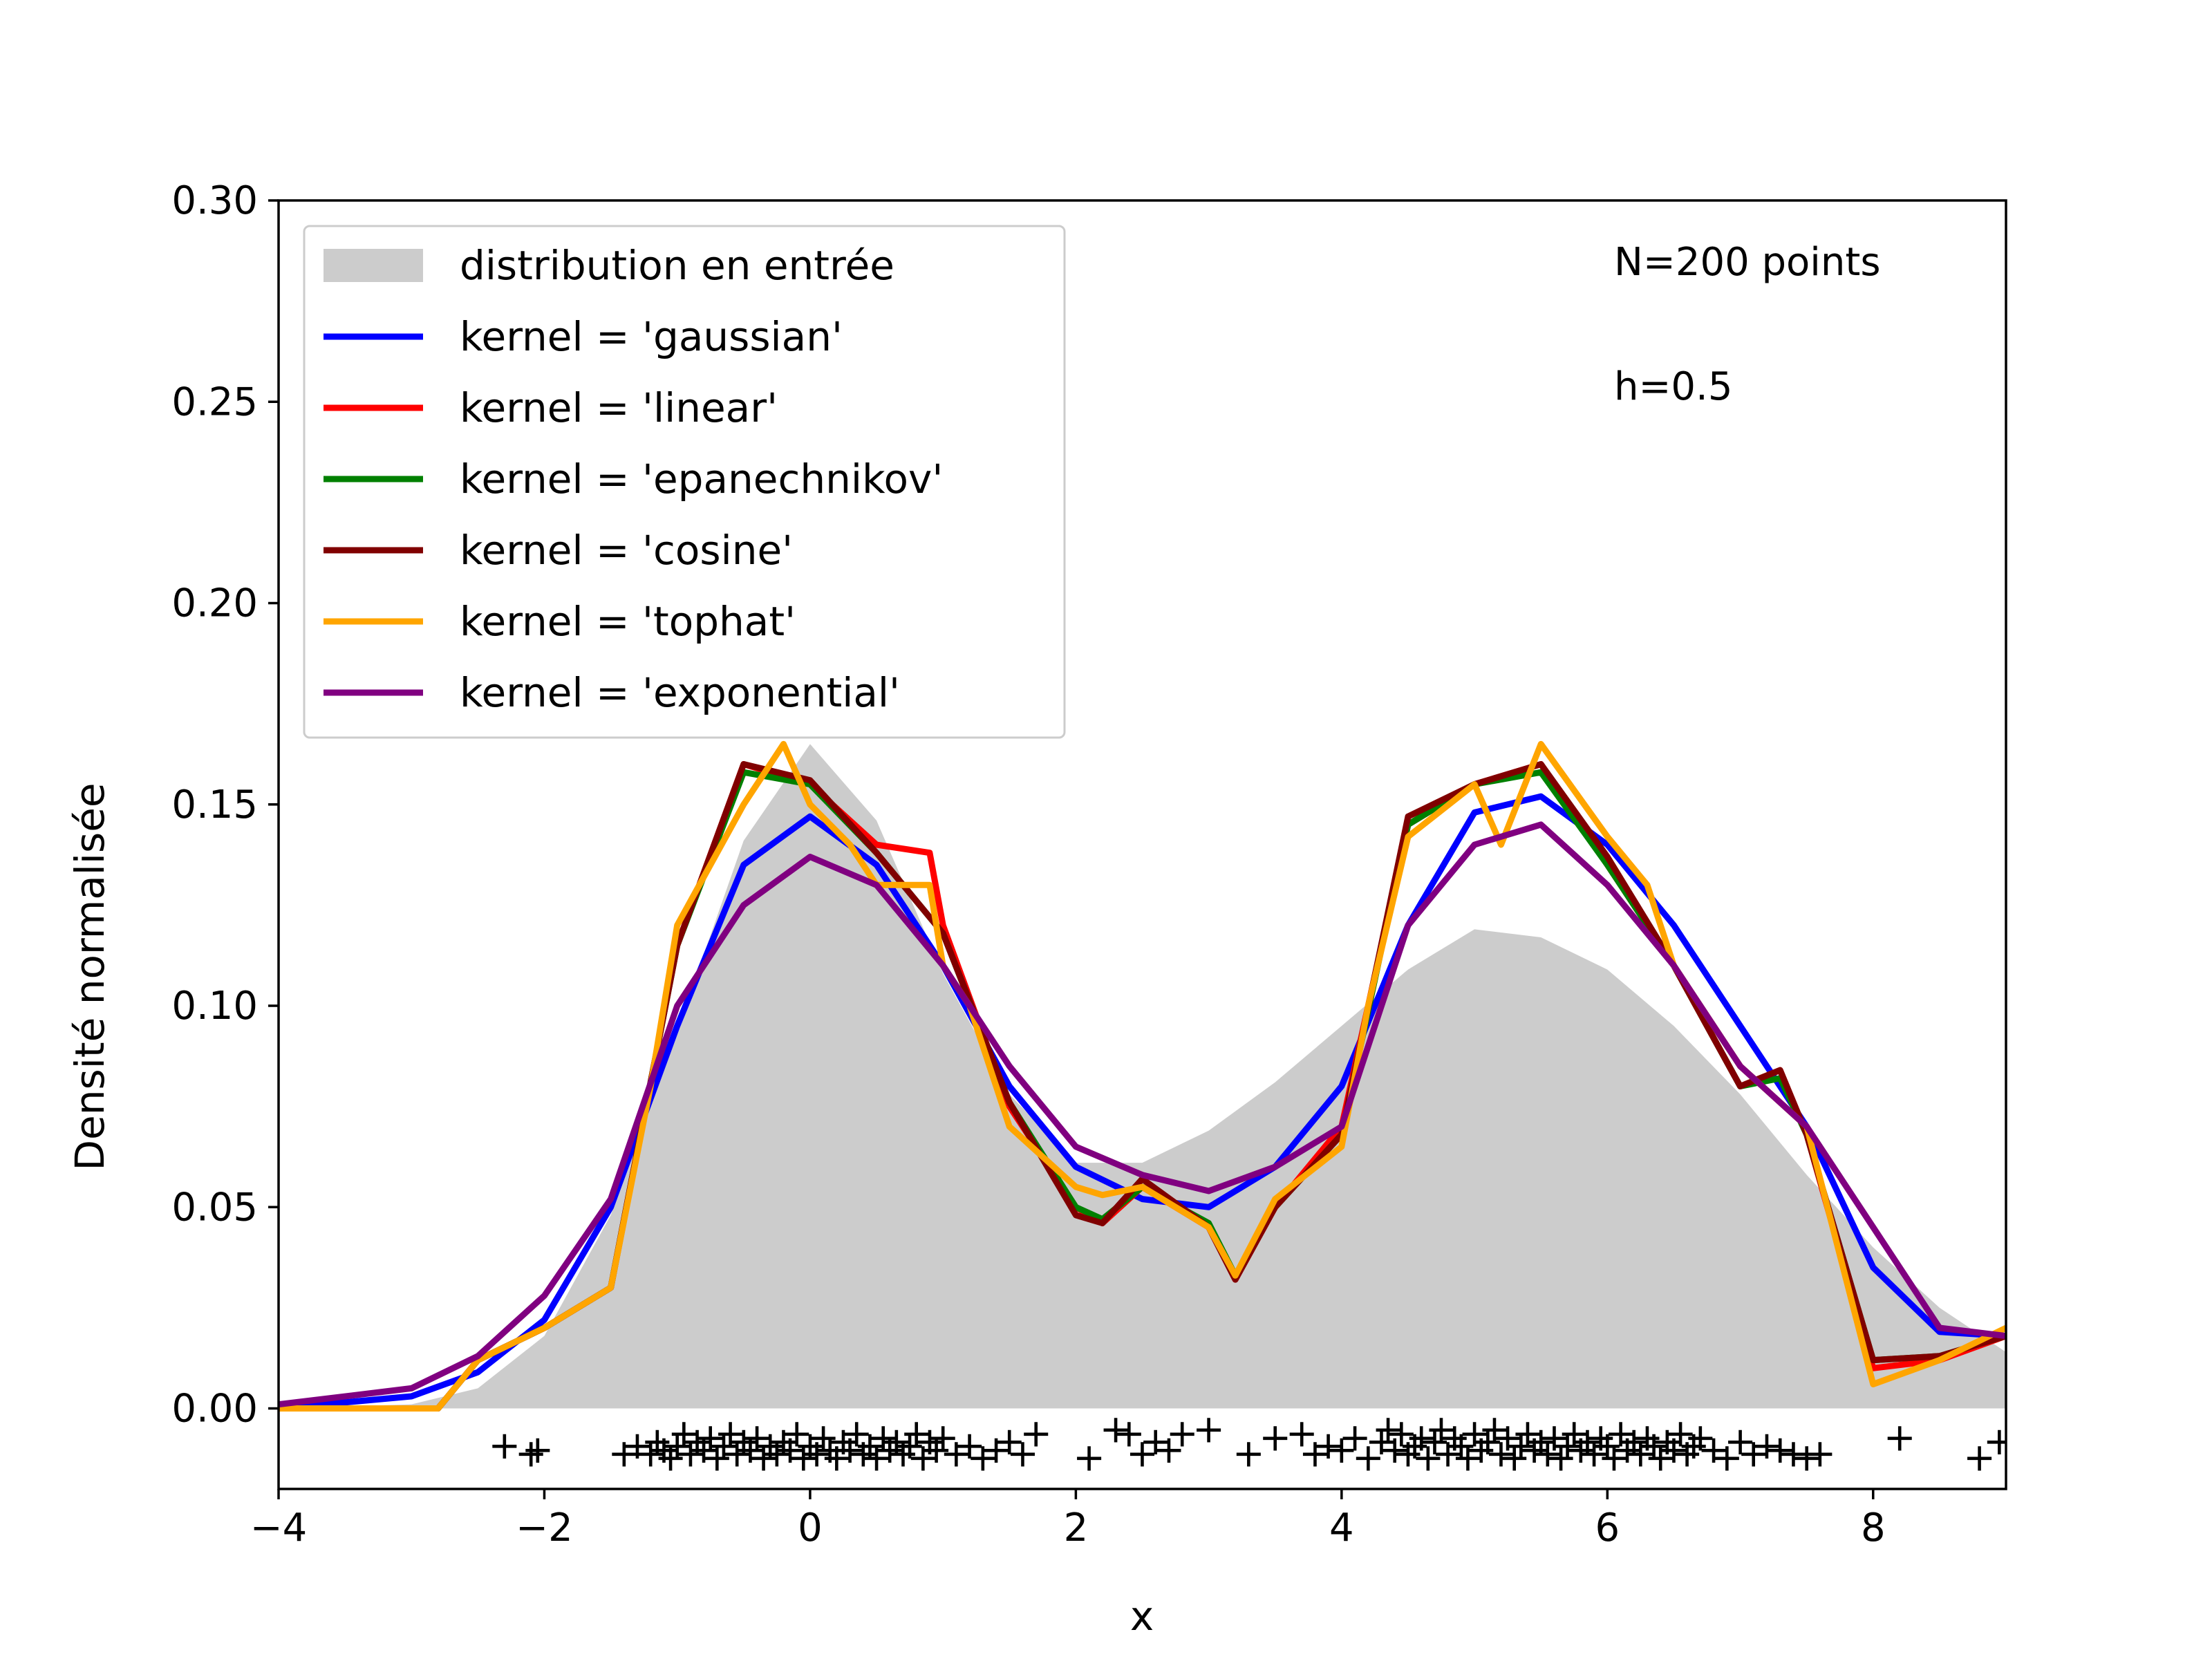 The width and height of the screenshot is (2212, 1659). What do you see at coordinates (215, 1207) in the screenshot?
I see `y-tick-label: 0.05` at bounding box center [215, 1207].